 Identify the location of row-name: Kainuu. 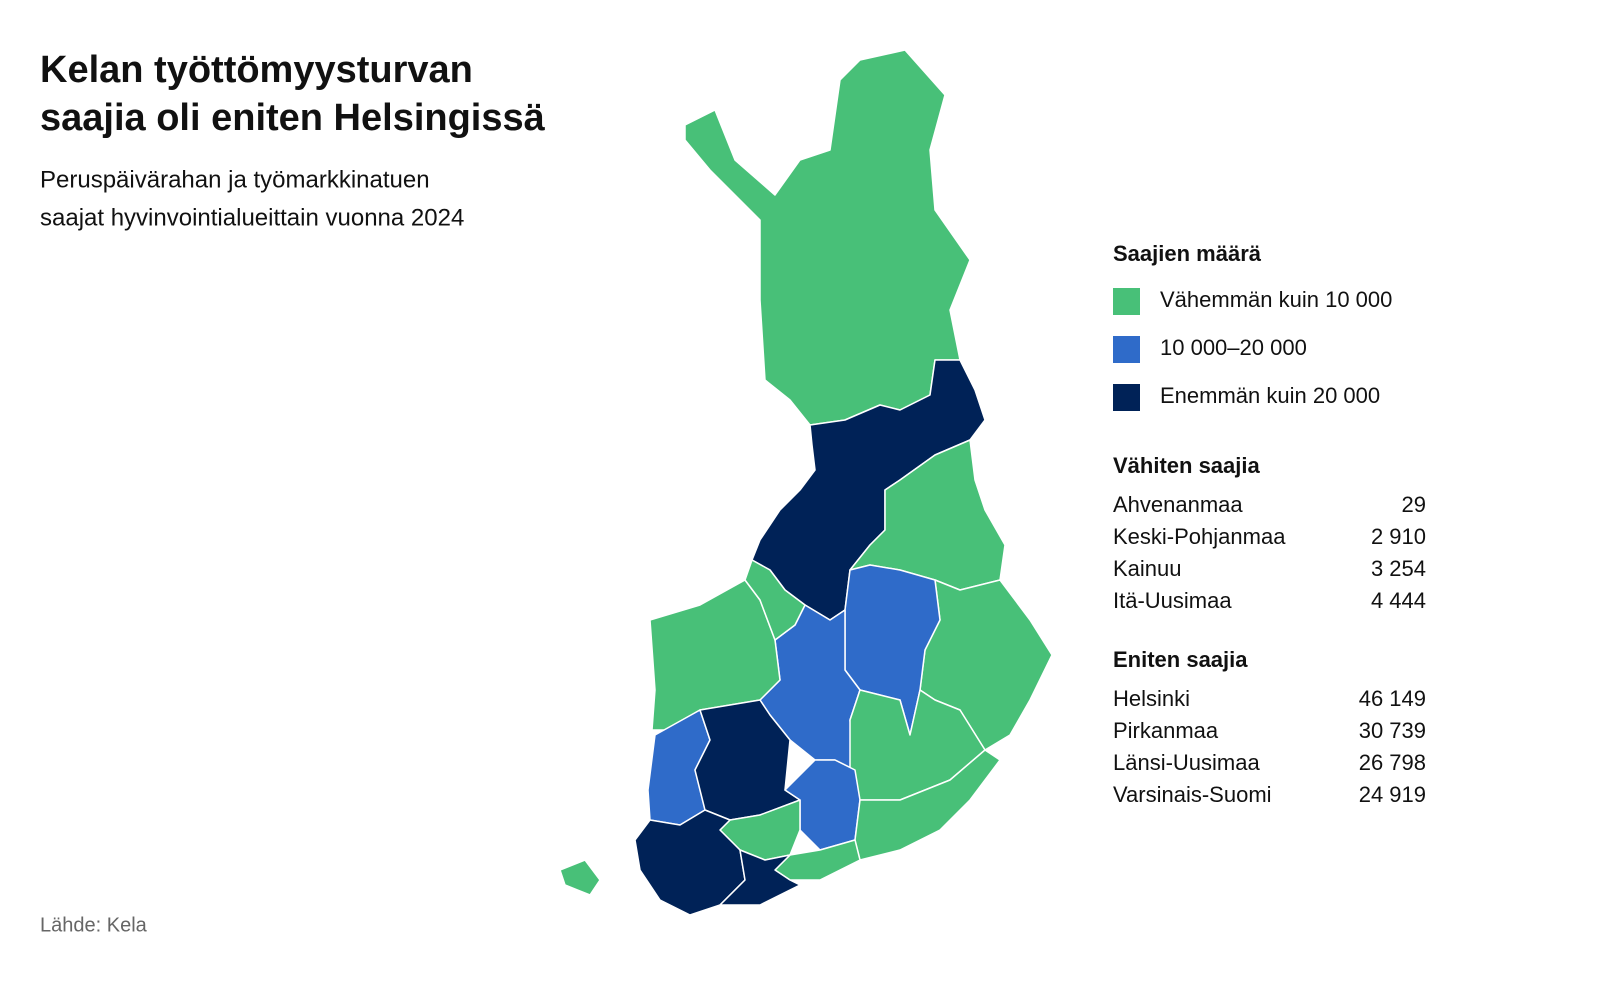
(1147, 568).